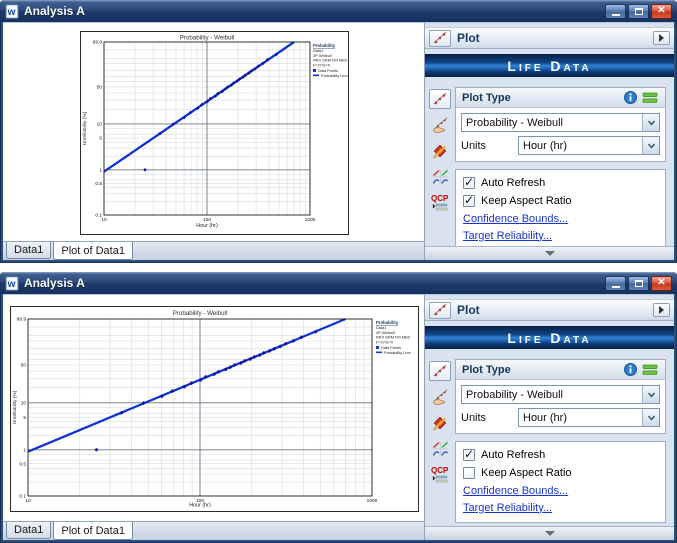  I want to click on panel-icon-gutter: QCP, so click(440, 172).